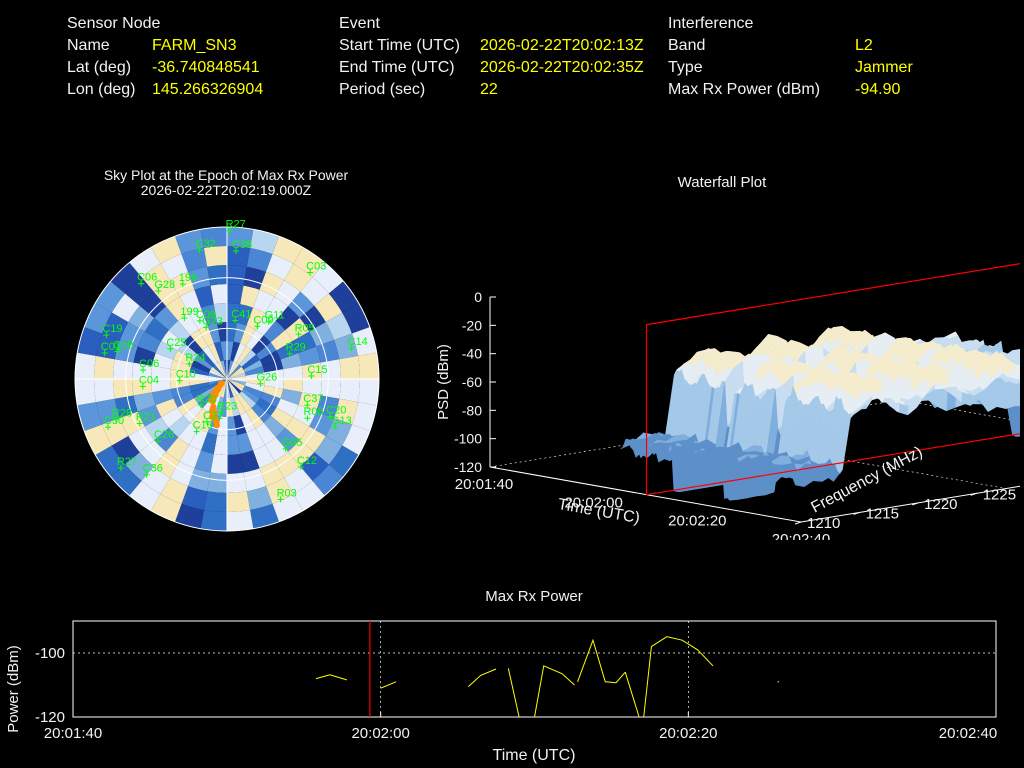 This screenshot has width=1024, height=768. Describe the element at coordinates (216, 404) in the screenshot. I see `jammer-track` at that location.